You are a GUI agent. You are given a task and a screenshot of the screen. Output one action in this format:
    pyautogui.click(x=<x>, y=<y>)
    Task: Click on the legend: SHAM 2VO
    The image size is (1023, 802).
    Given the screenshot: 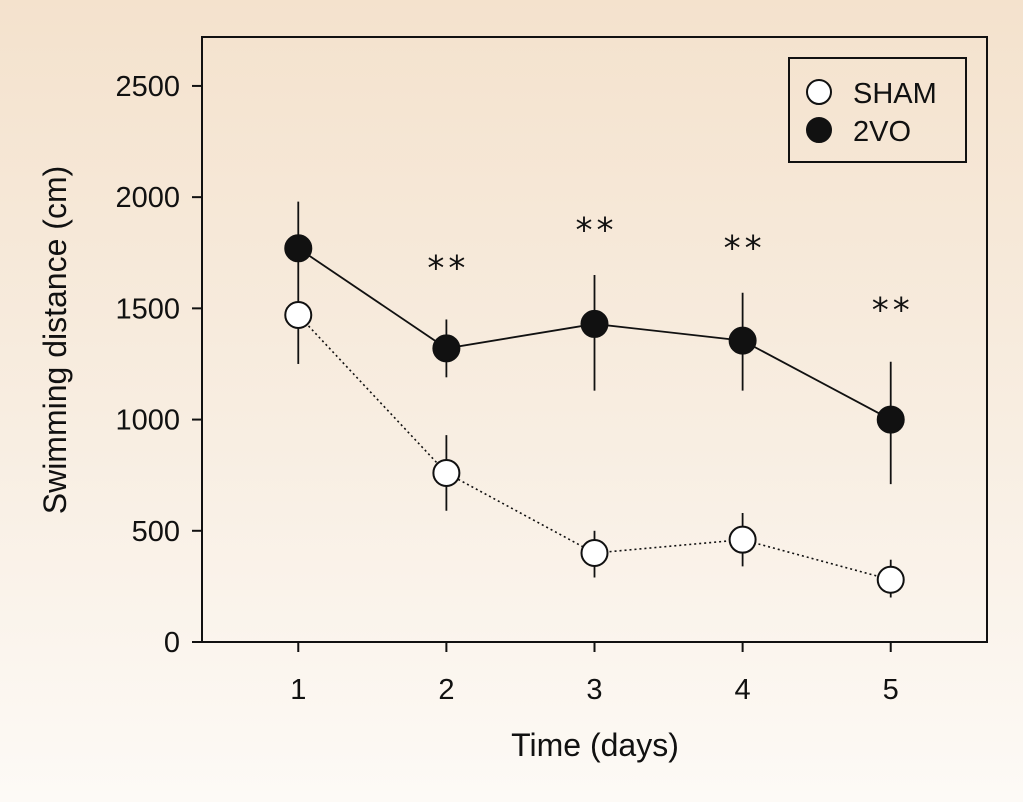 What is the action you would take?
    pyautogui.click(x=877, y=110)
    